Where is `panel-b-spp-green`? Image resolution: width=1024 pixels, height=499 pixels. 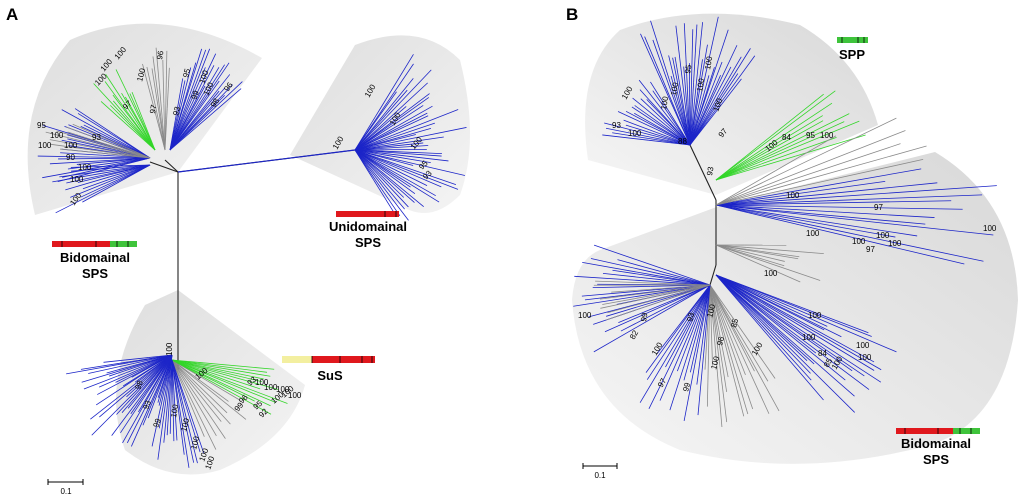
panel-b-spp-green is located at coordinates (790, 135).